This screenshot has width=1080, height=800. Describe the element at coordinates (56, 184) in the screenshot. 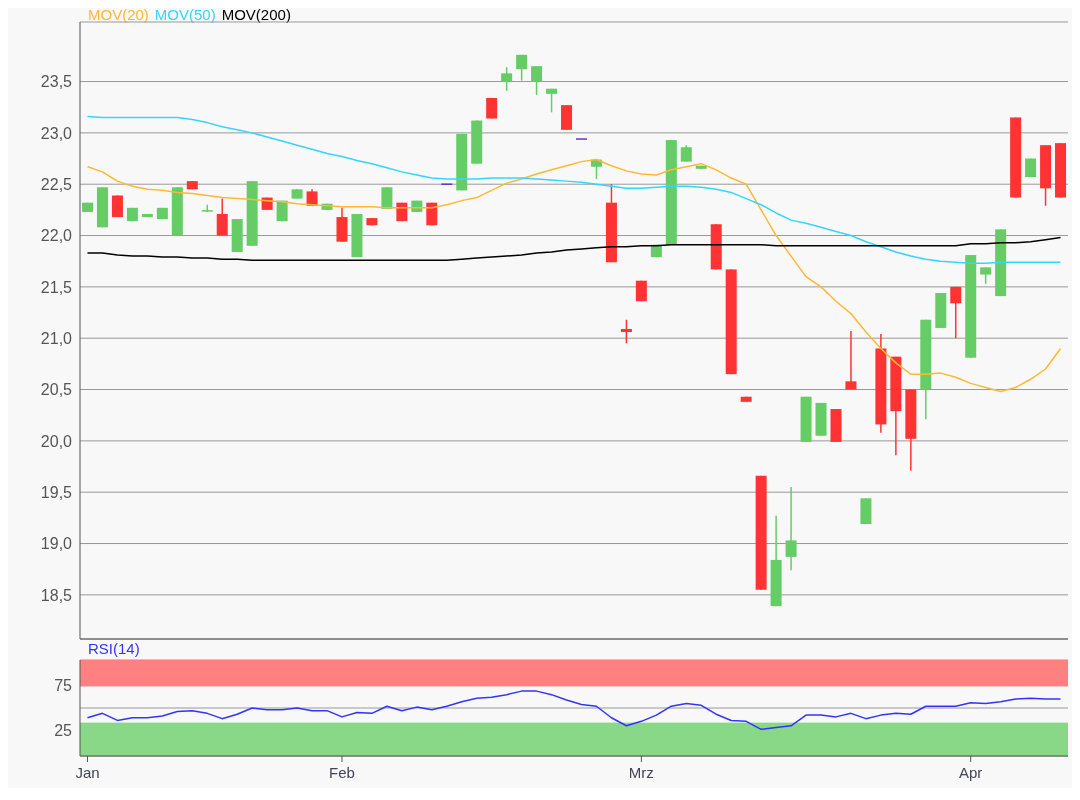

I see `y-tick-label: 22,5` at that location.